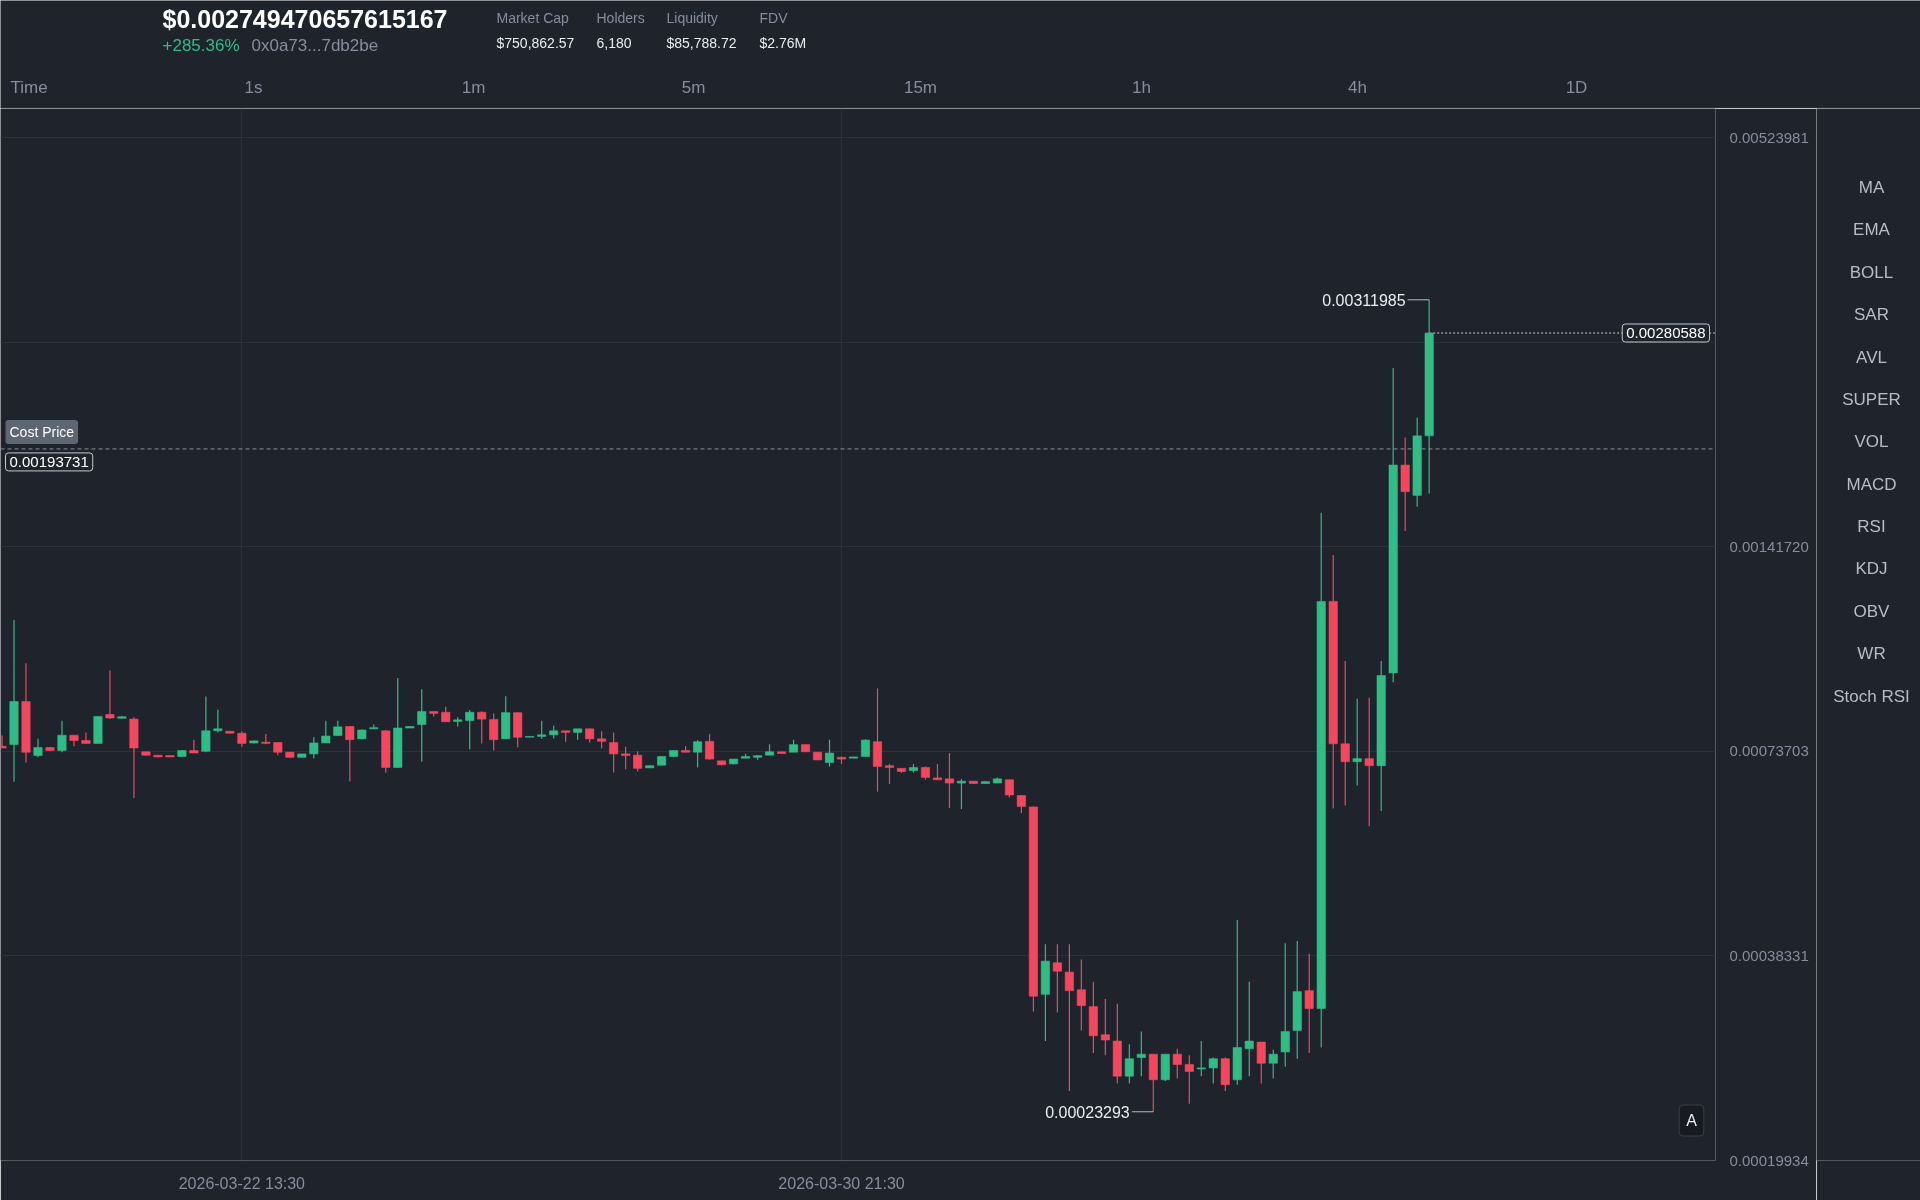 This screenshot has height=1200, width=1920. I want to click on text: Liquidity, so click(692, 17).